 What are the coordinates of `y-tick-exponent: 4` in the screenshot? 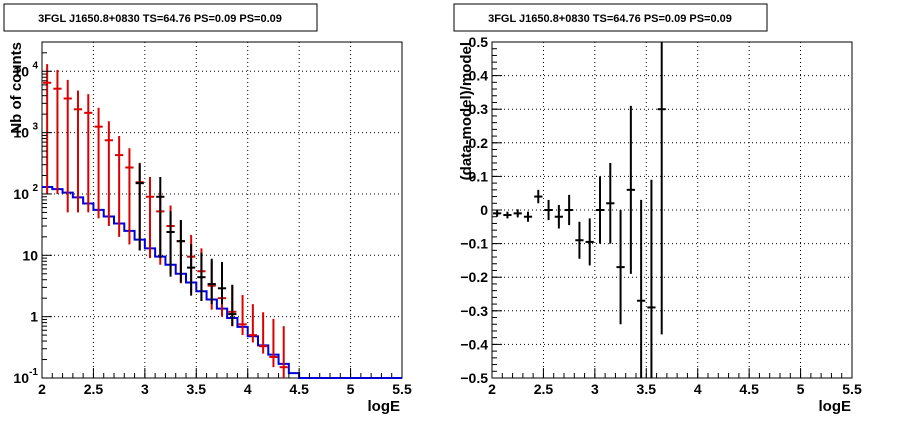 It's located at (35, 65).